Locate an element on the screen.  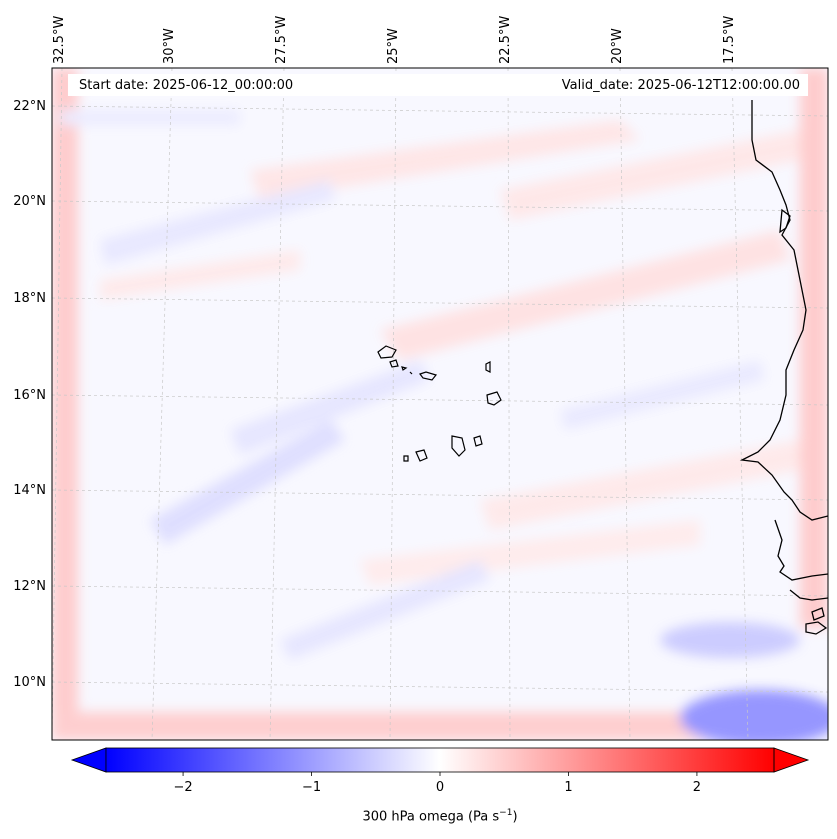
lon-label-20W: 20°W is located at coordinates (617, 46).